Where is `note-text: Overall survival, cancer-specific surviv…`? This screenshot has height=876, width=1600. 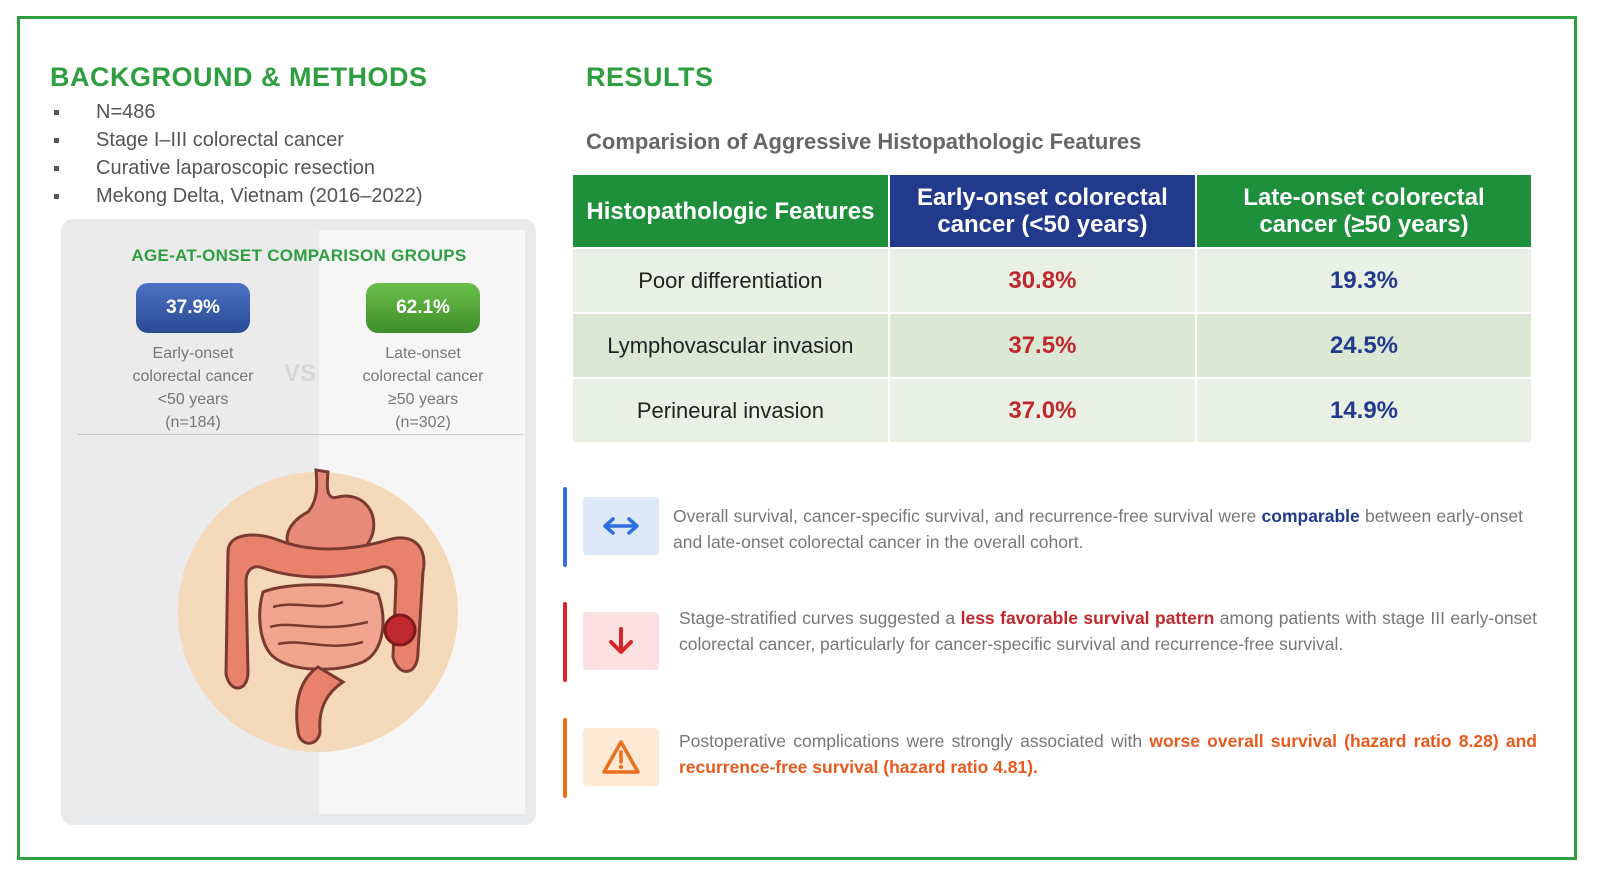
note-text: Overall survival, cancer-specific surviv… is located at coordinates (1098, 529).